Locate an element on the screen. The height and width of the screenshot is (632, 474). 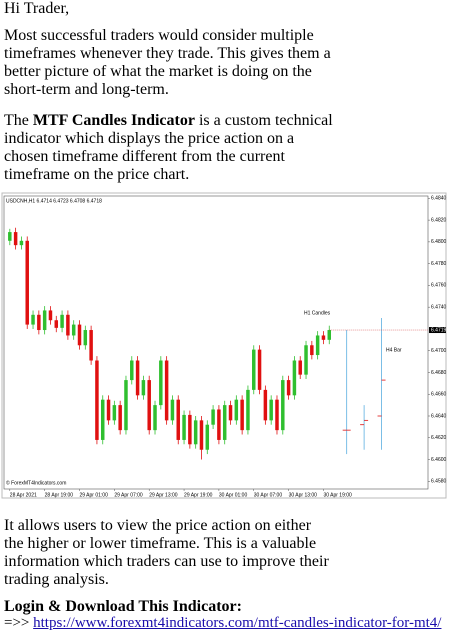
y-tick-label: 6.4660 is located at coordinates (439, 395).